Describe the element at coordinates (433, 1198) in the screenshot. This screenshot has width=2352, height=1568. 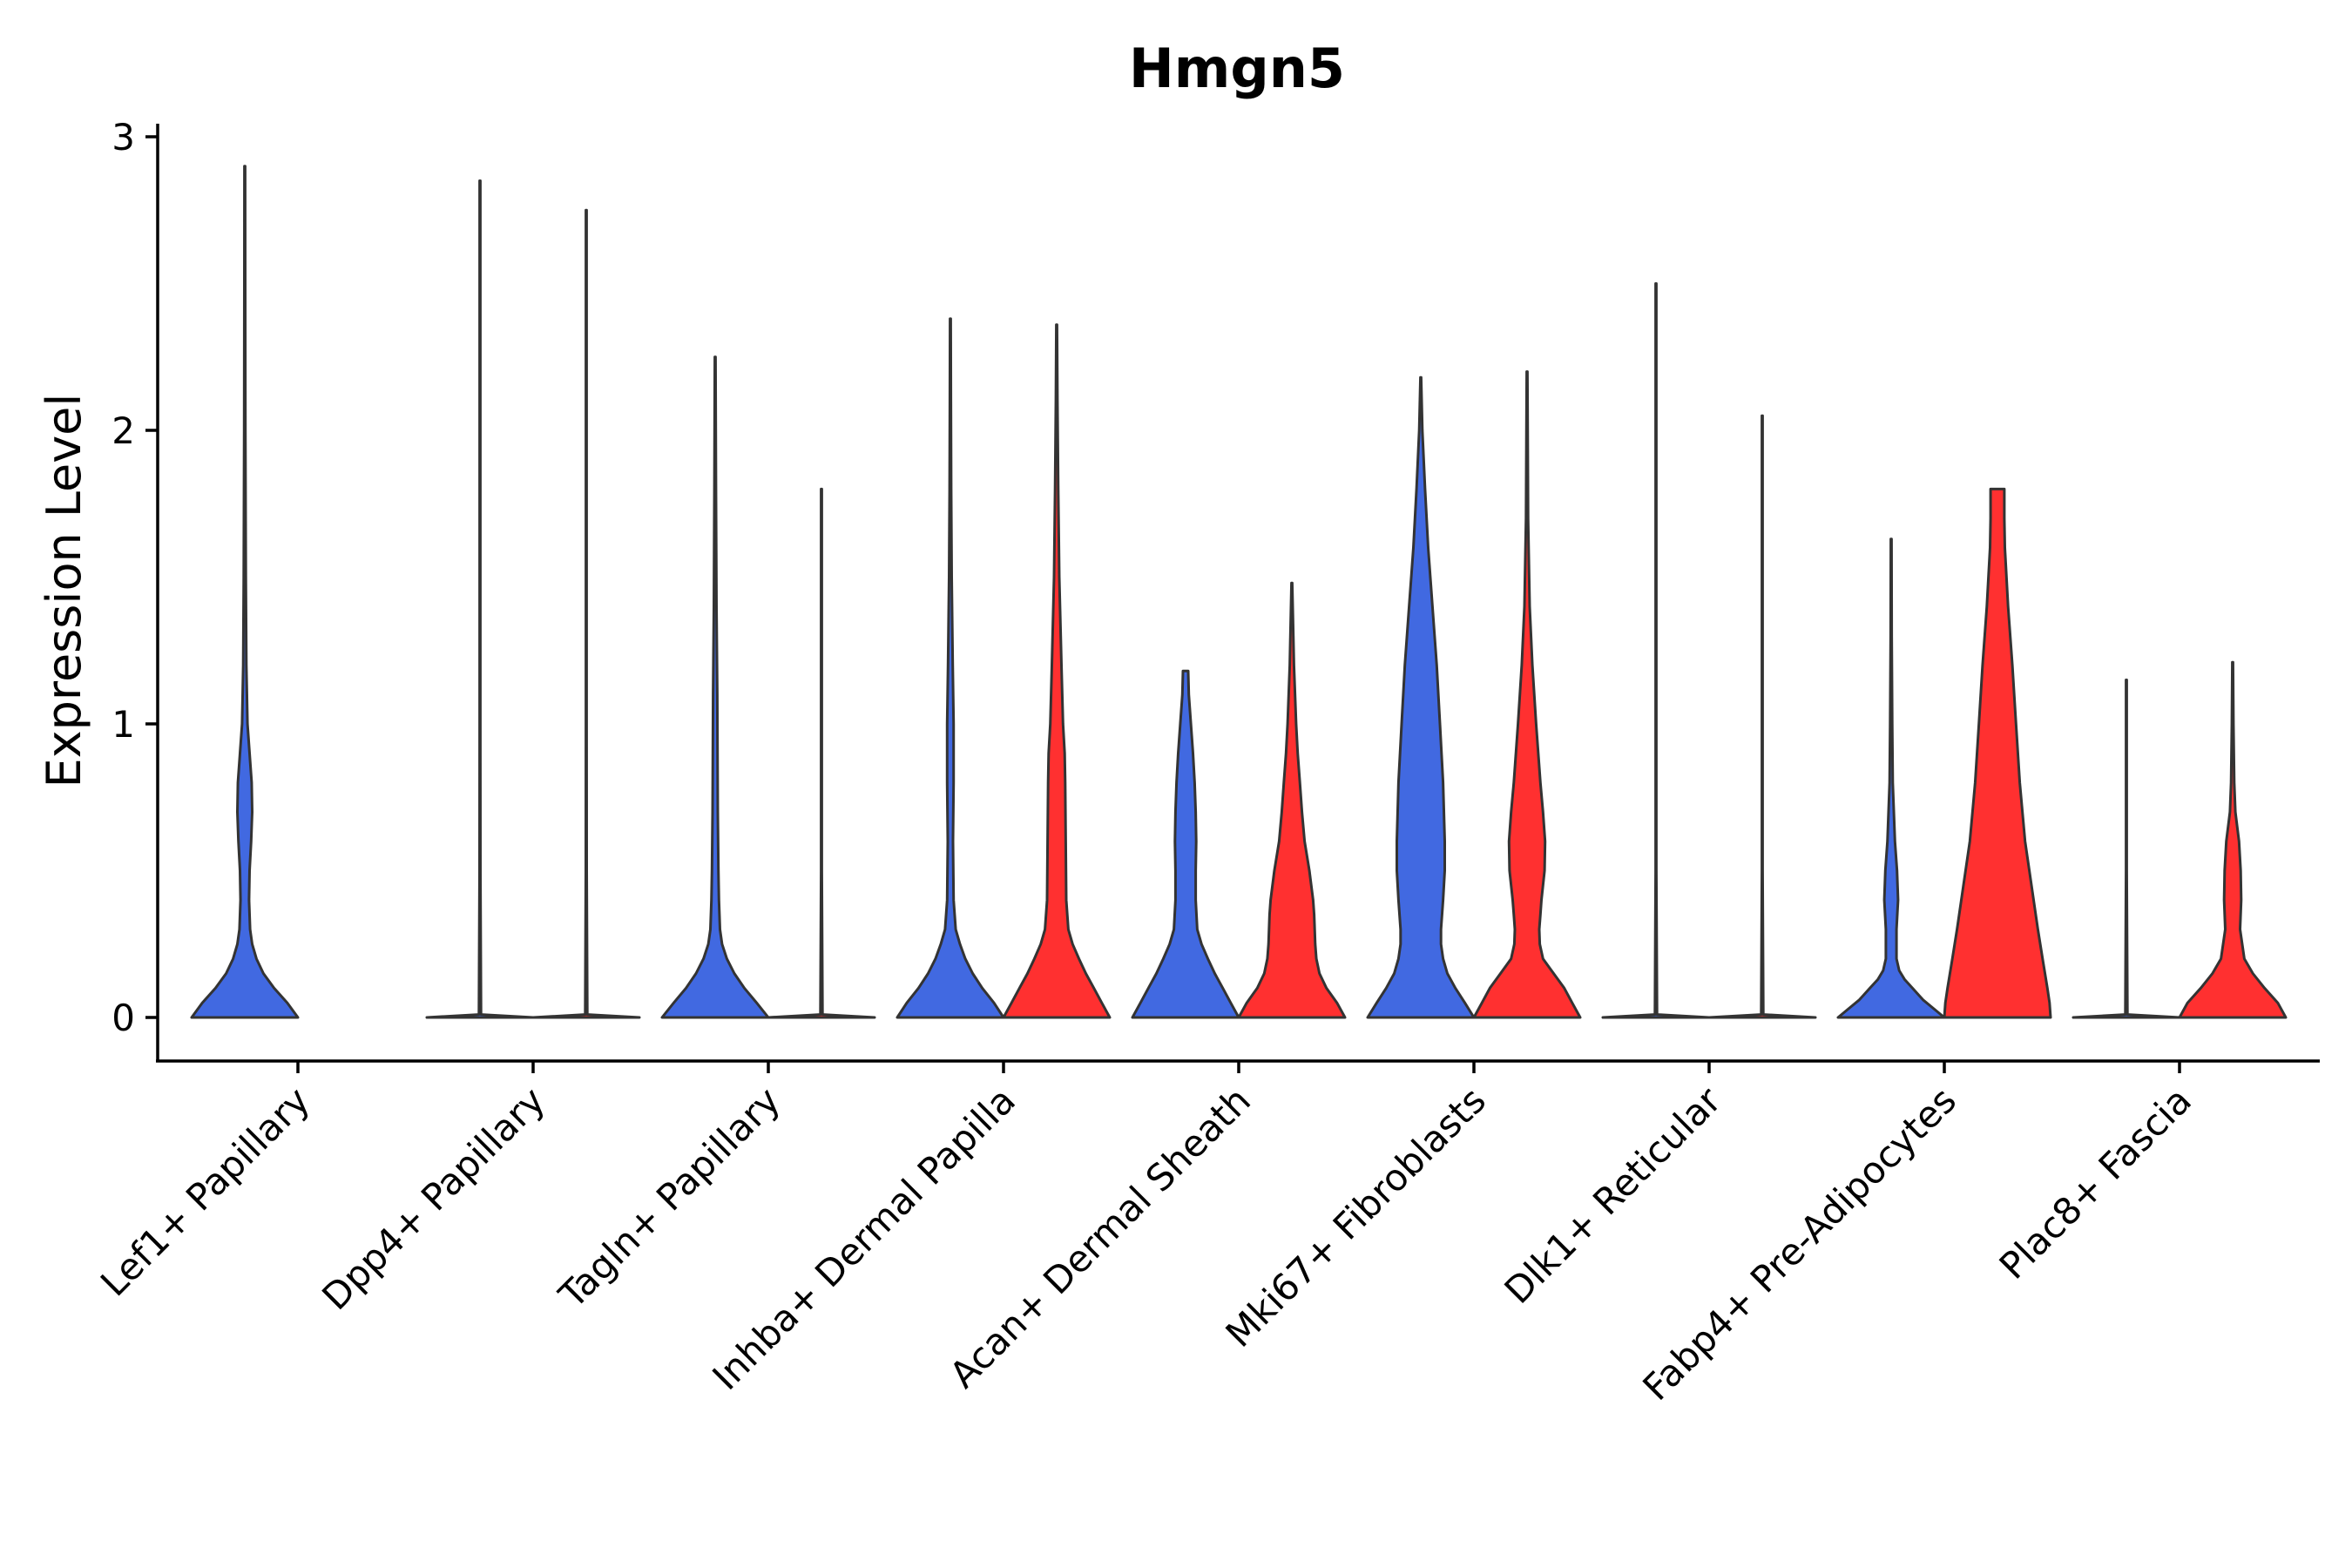
I see `x-category-label: Dpp4+ Papillary` at that location.